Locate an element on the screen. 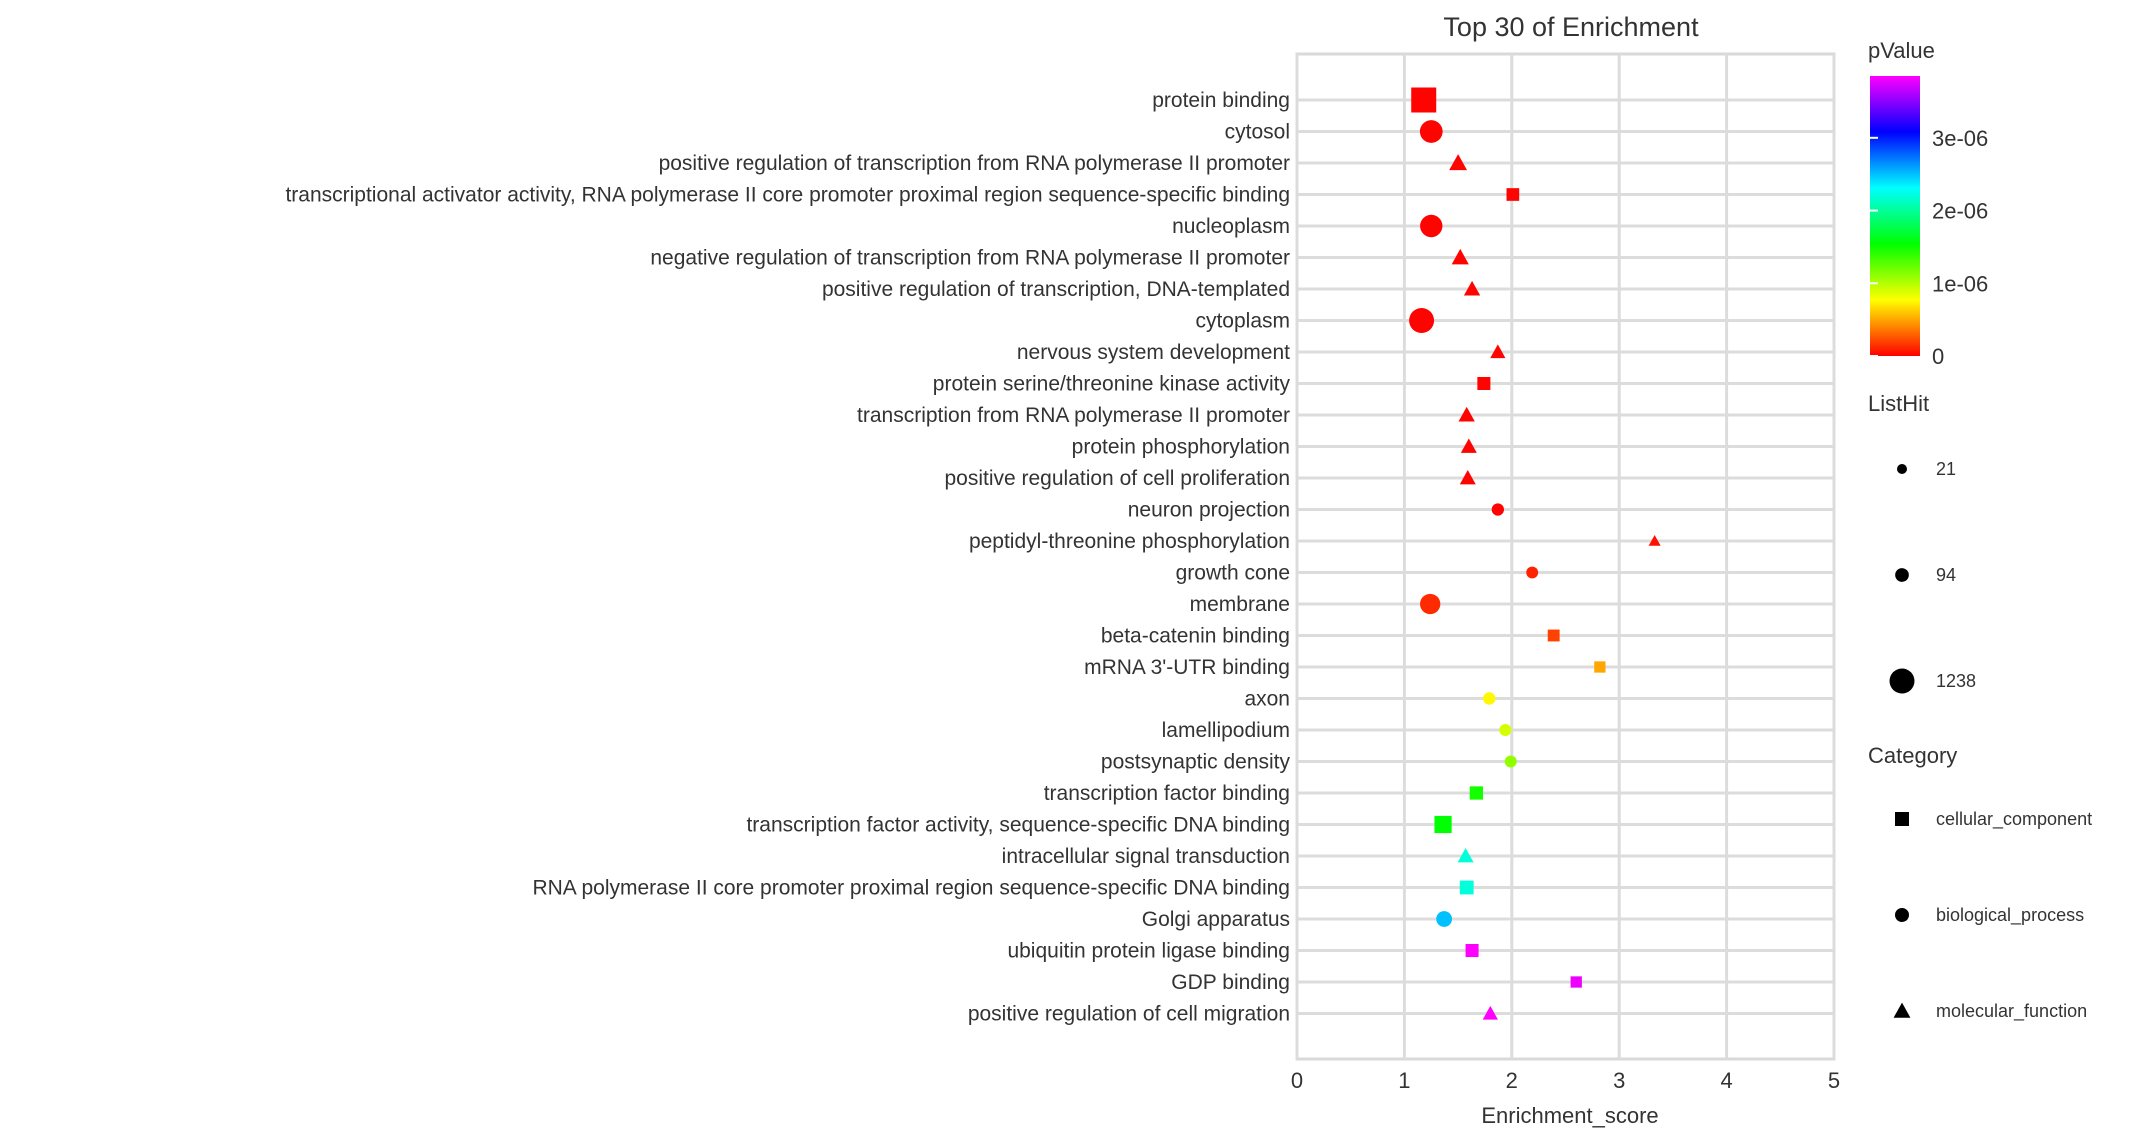 This screenshot has height=1140, width=2150. listhit-legend: ListHit 21 94 1238 is located at coordinates (1922, 542).